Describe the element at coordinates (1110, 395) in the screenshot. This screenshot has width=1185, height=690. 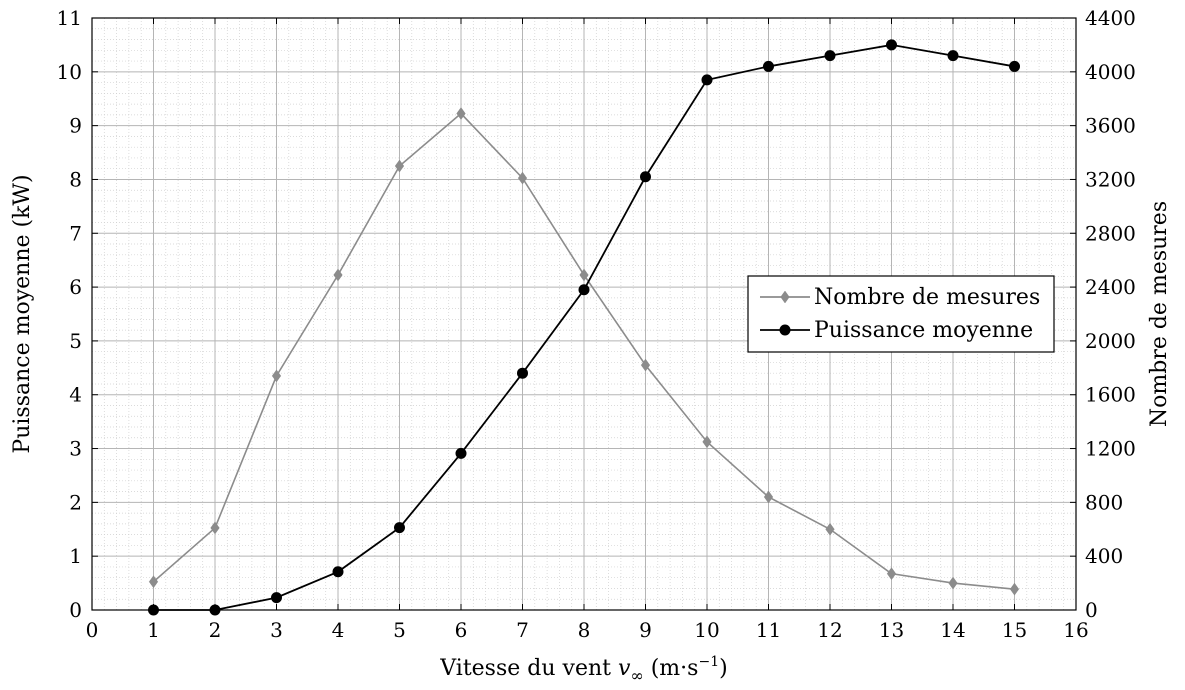
I see `y-right-tick-label: 1600` at that location.